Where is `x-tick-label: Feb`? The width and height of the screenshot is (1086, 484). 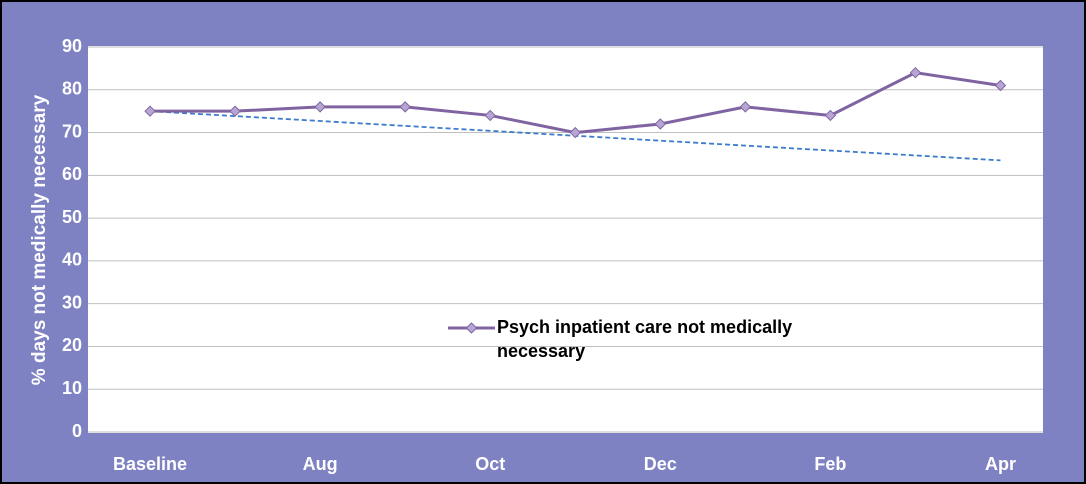 x-tick-label: Feb is located at coordinates (830, 464).